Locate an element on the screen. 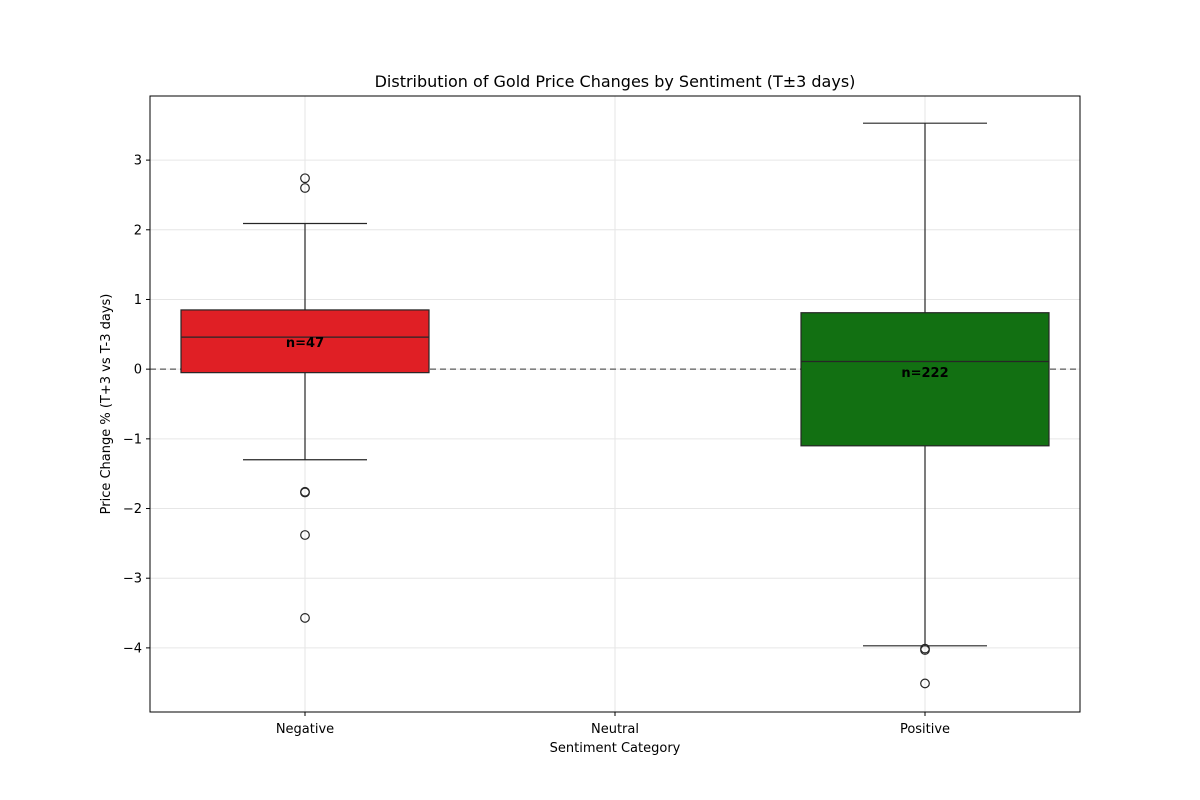  y-axis-label: Price Change % (T+3 vs T-3 days) is located at coordinates (106, 404).